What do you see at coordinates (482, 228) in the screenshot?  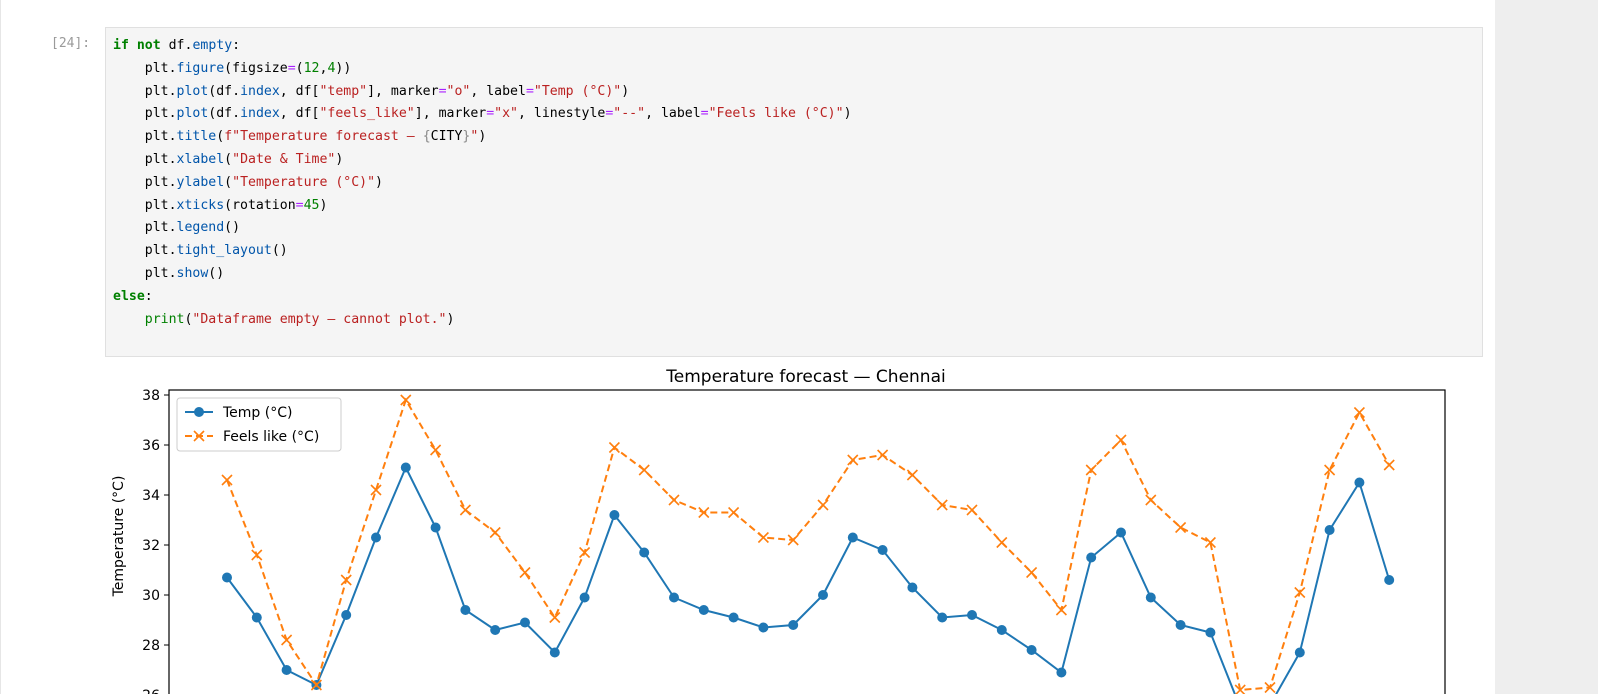 I see `code-line: plt.legend()` at bounding box center [482, 228].